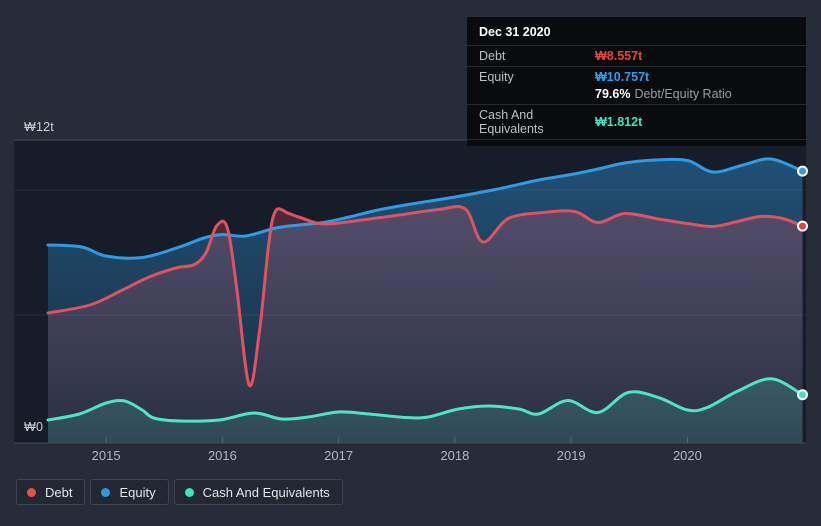 The width and height of the screenshot is (821, 526). I want to click on tooltip-debt-label: Debt, so click(492, 56).